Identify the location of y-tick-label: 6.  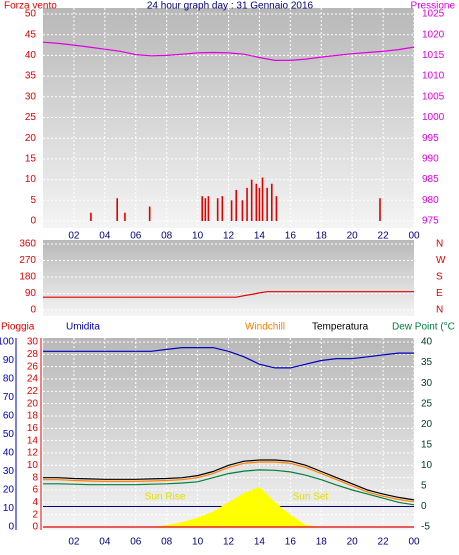
(35, 490).